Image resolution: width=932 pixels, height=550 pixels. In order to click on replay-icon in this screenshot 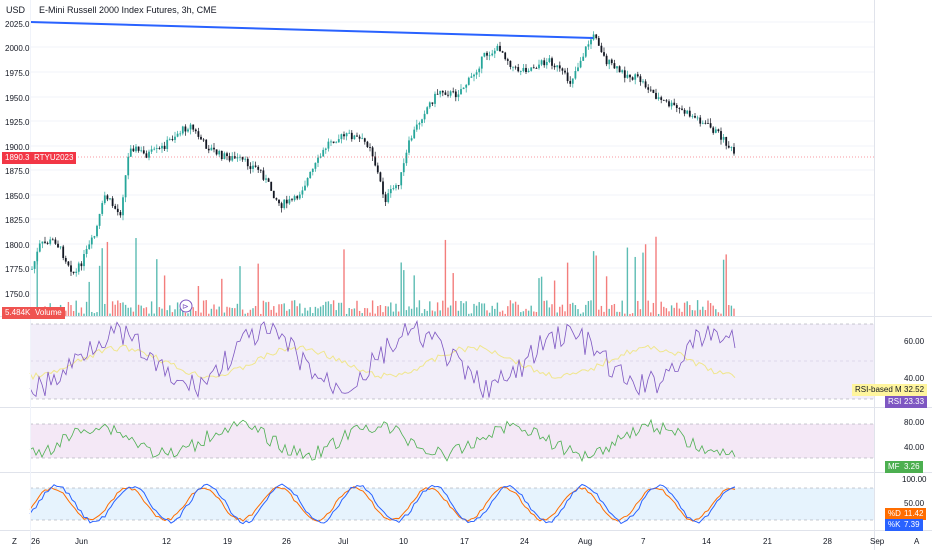, I will do `click(186, 306)`.